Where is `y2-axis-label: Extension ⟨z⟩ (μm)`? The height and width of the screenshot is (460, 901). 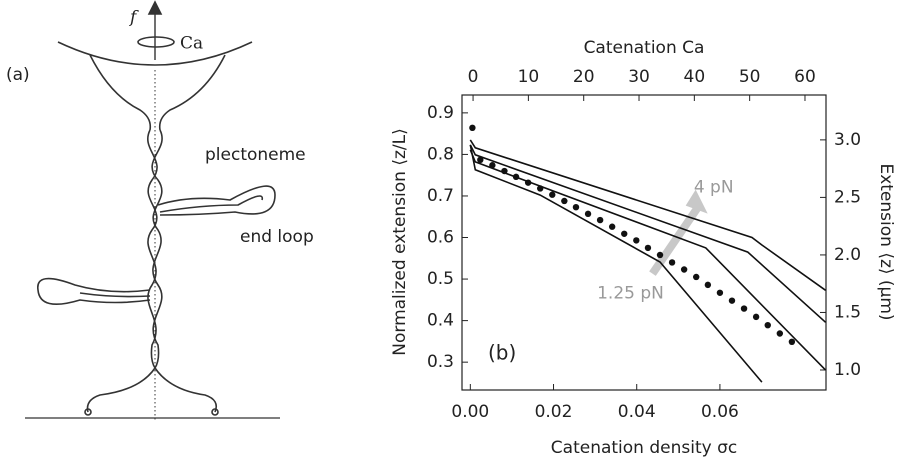
y2-axis-label: Extension ⟨z⟩ (μm) is located at coordinates (886, 241).